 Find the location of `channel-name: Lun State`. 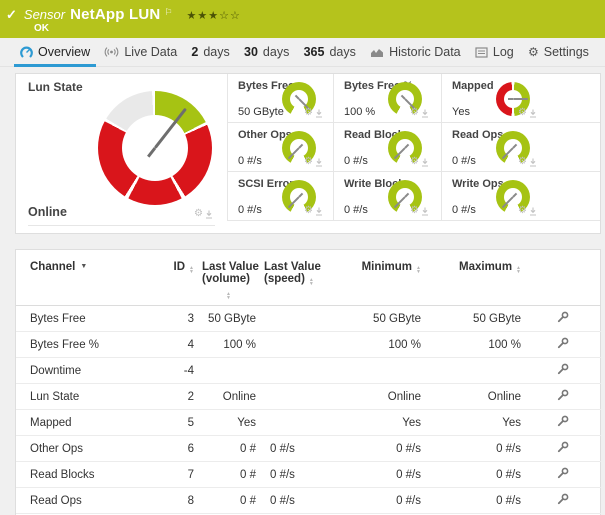

channel-name: Lun State is located at coordinates (86, 396).